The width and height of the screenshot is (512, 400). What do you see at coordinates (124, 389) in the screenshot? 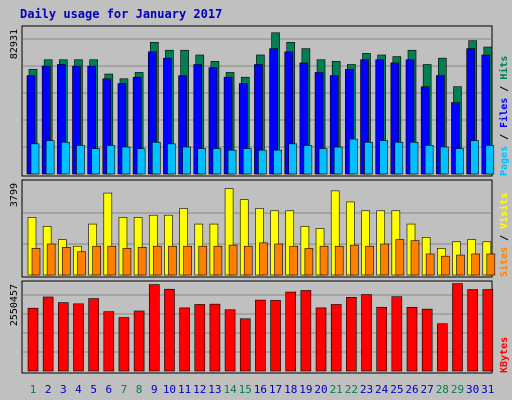
I see `day-label: 7` at bounding box center [124, 389].